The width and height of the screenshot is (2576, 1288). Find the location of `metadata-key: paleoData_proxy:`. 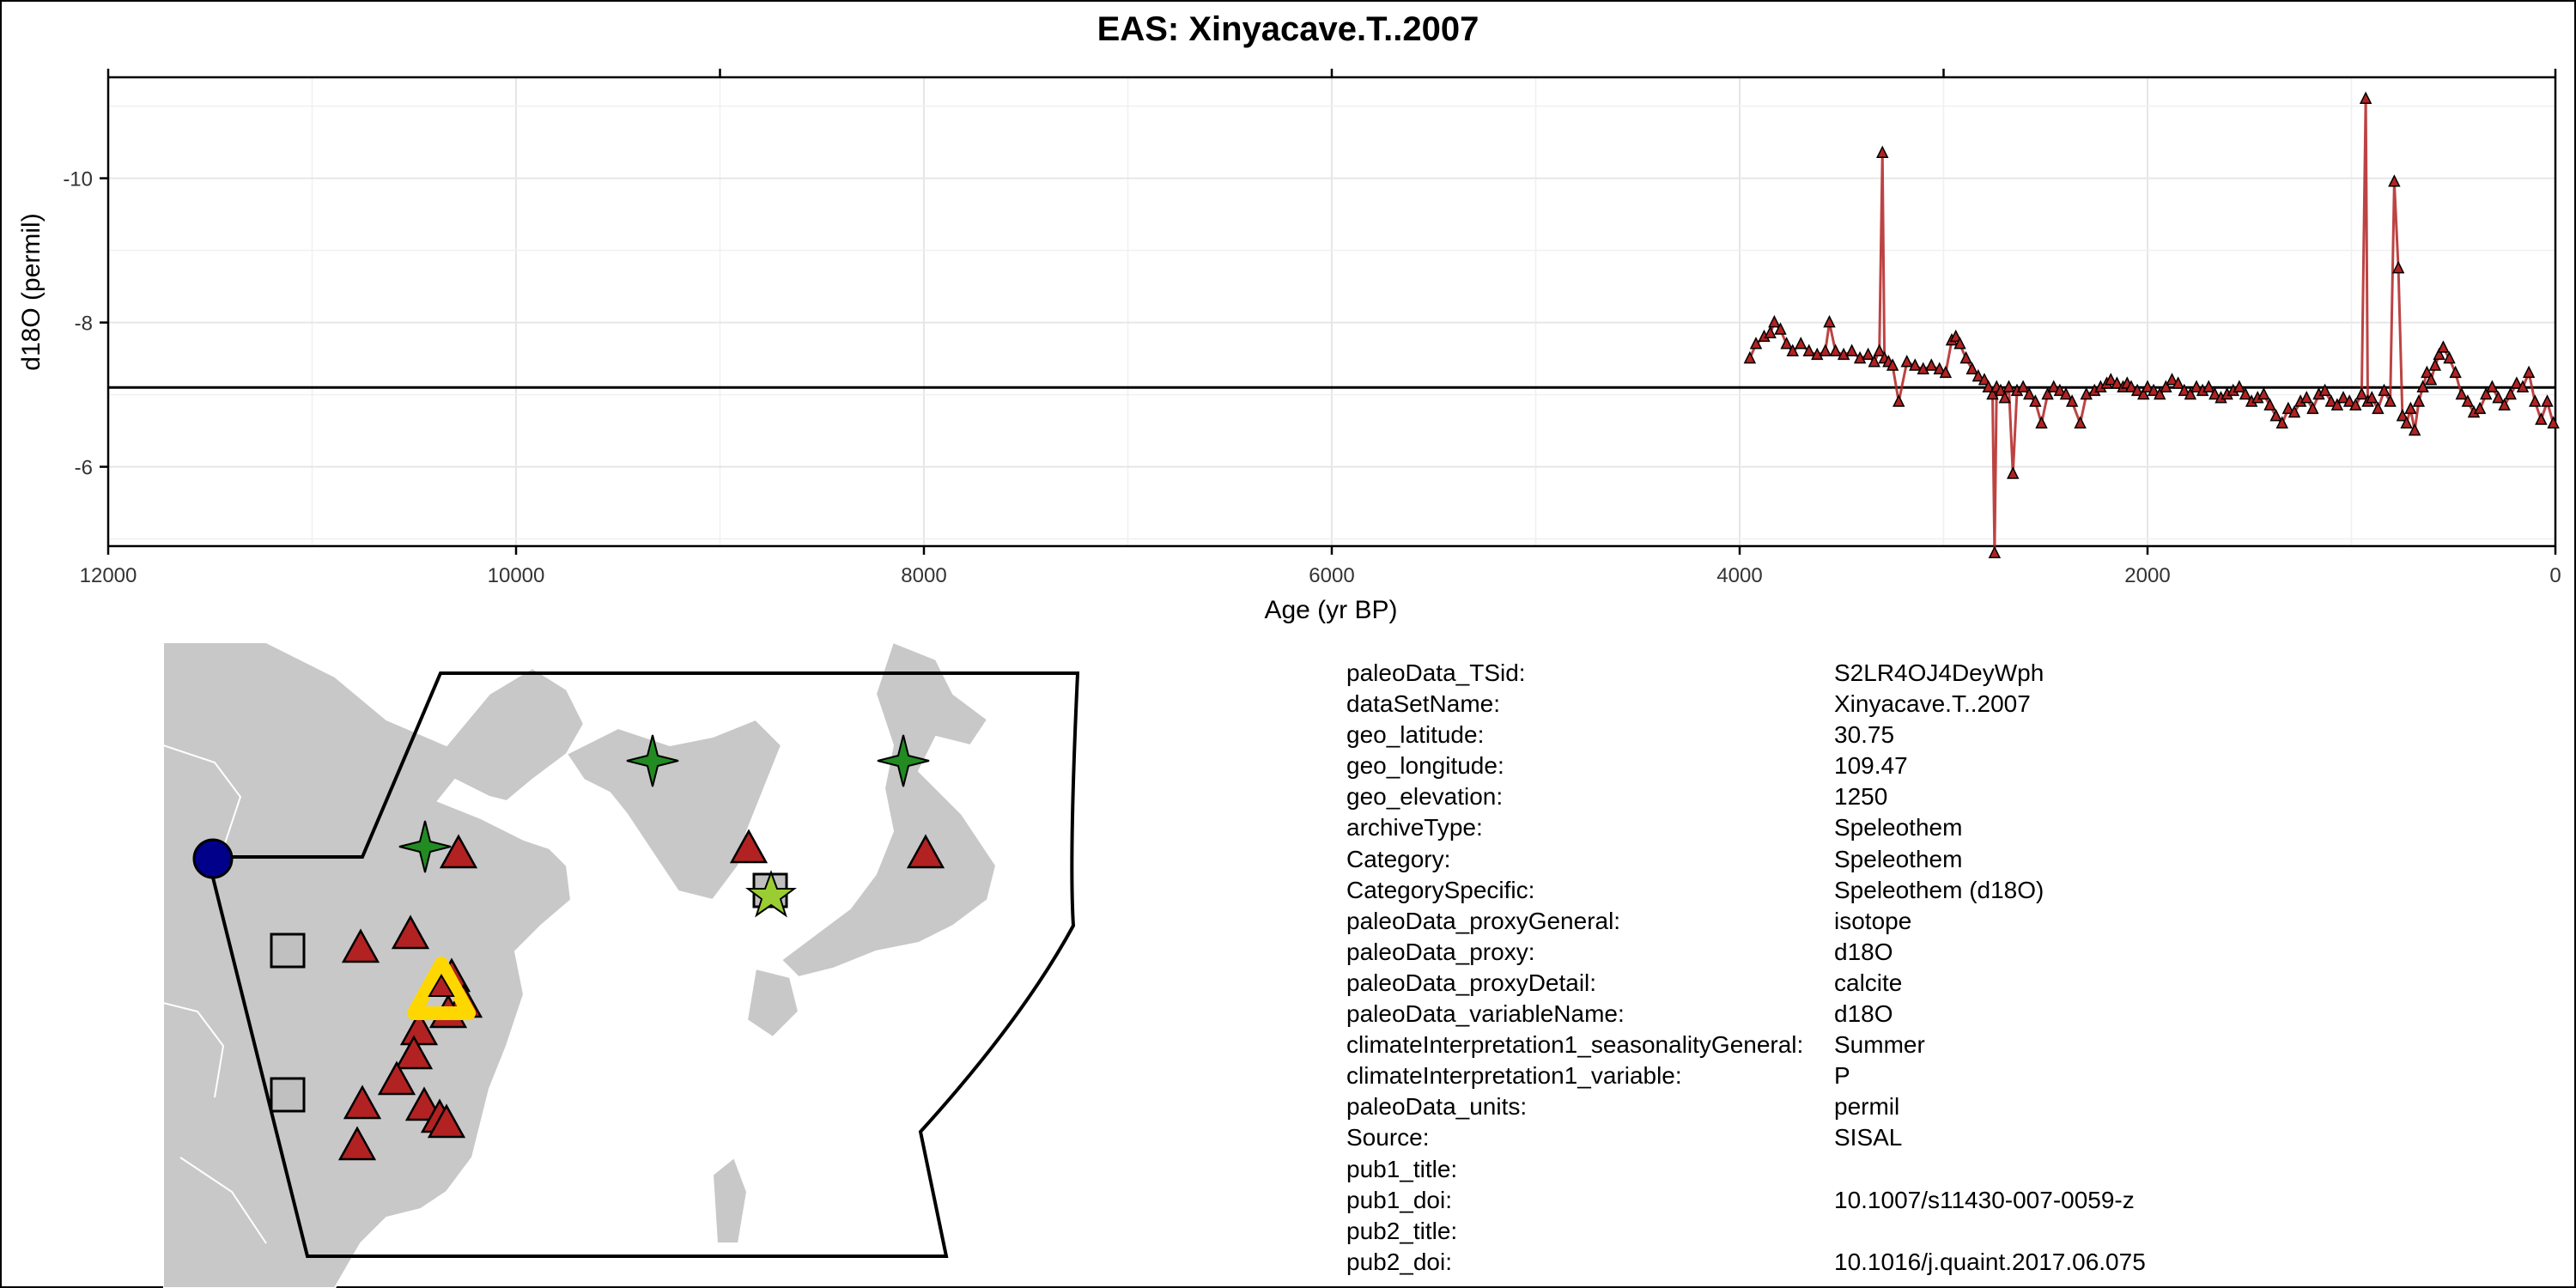

metadata-key: paleoData_proxy: is located at coordinates (1440, 951).